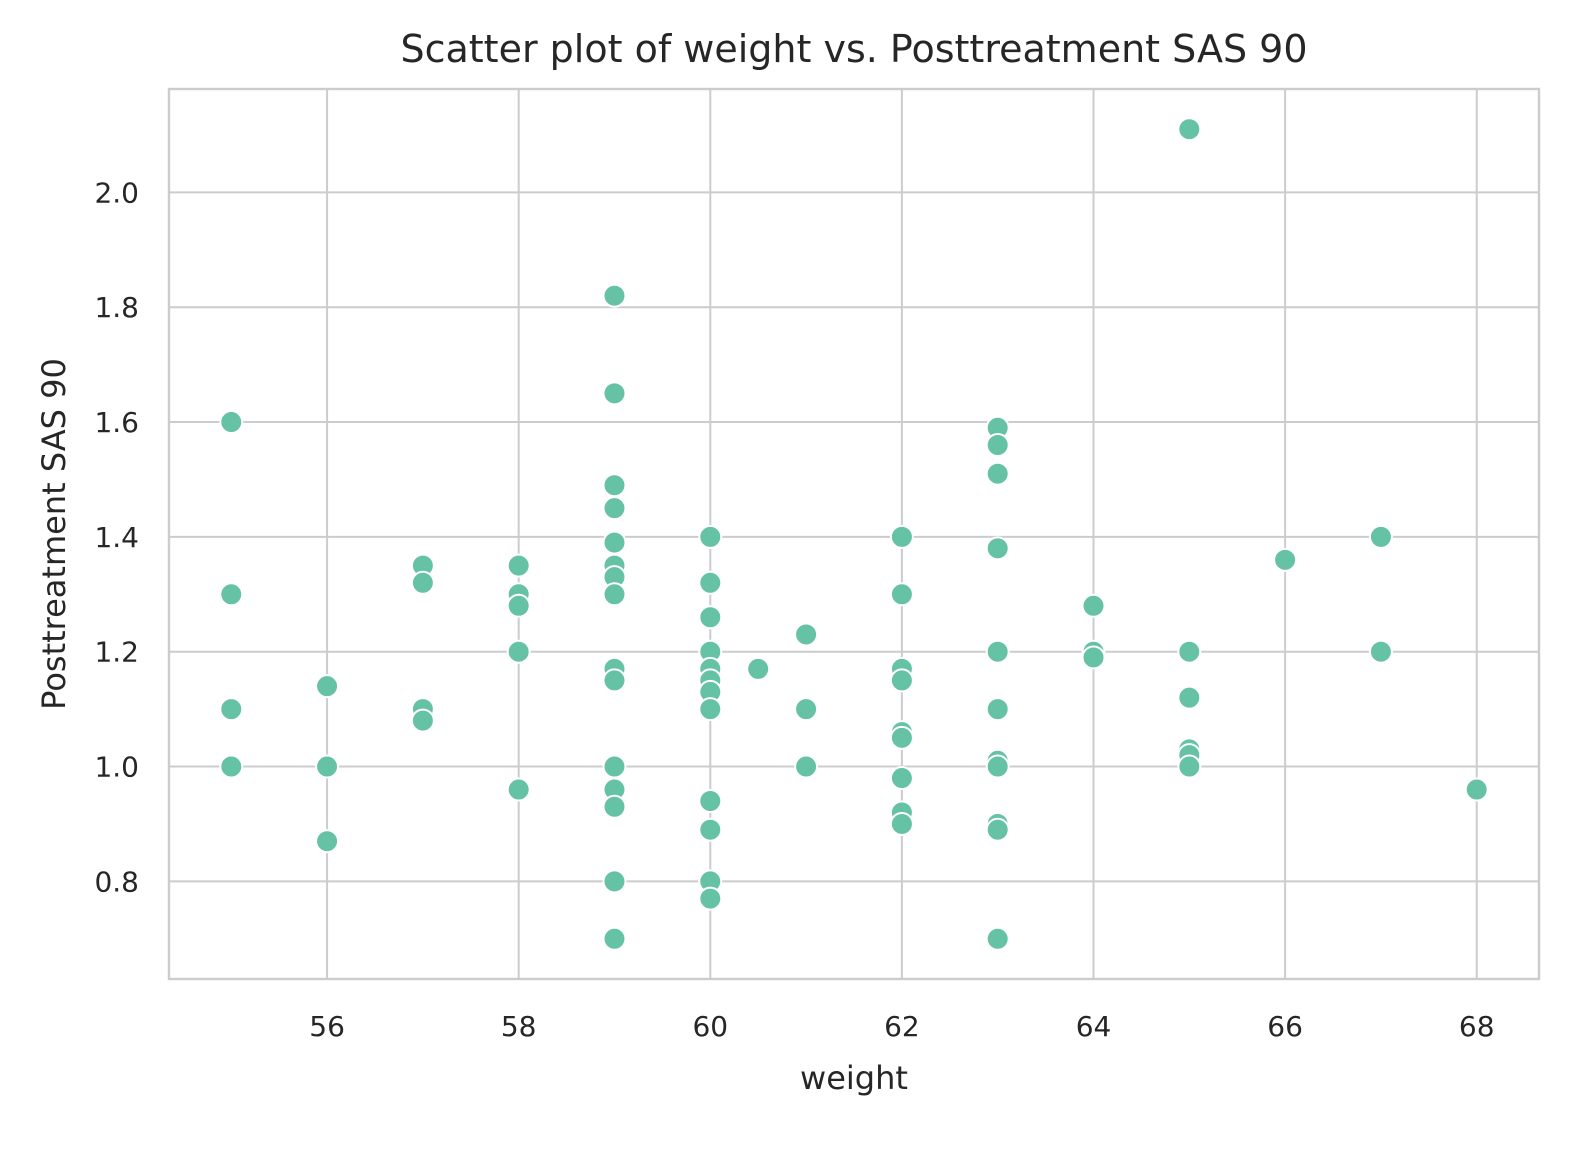 The height and width of the screenshot is (1149, 1596). Describe the element at coordinates (116, 767) in the screenshot. I see `y-tick-label: 1.0` at that location.